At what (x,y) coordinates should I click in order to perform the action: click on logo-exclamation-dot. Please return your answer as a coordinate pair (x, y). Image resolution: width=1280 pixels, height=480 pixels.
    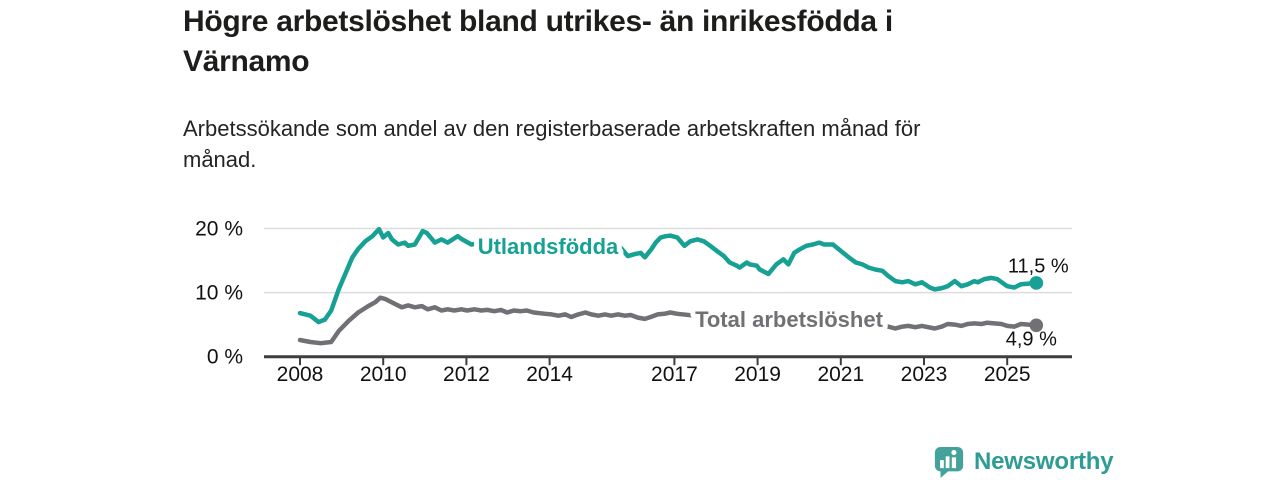
    Looking at the image, I should click on (954, 453).